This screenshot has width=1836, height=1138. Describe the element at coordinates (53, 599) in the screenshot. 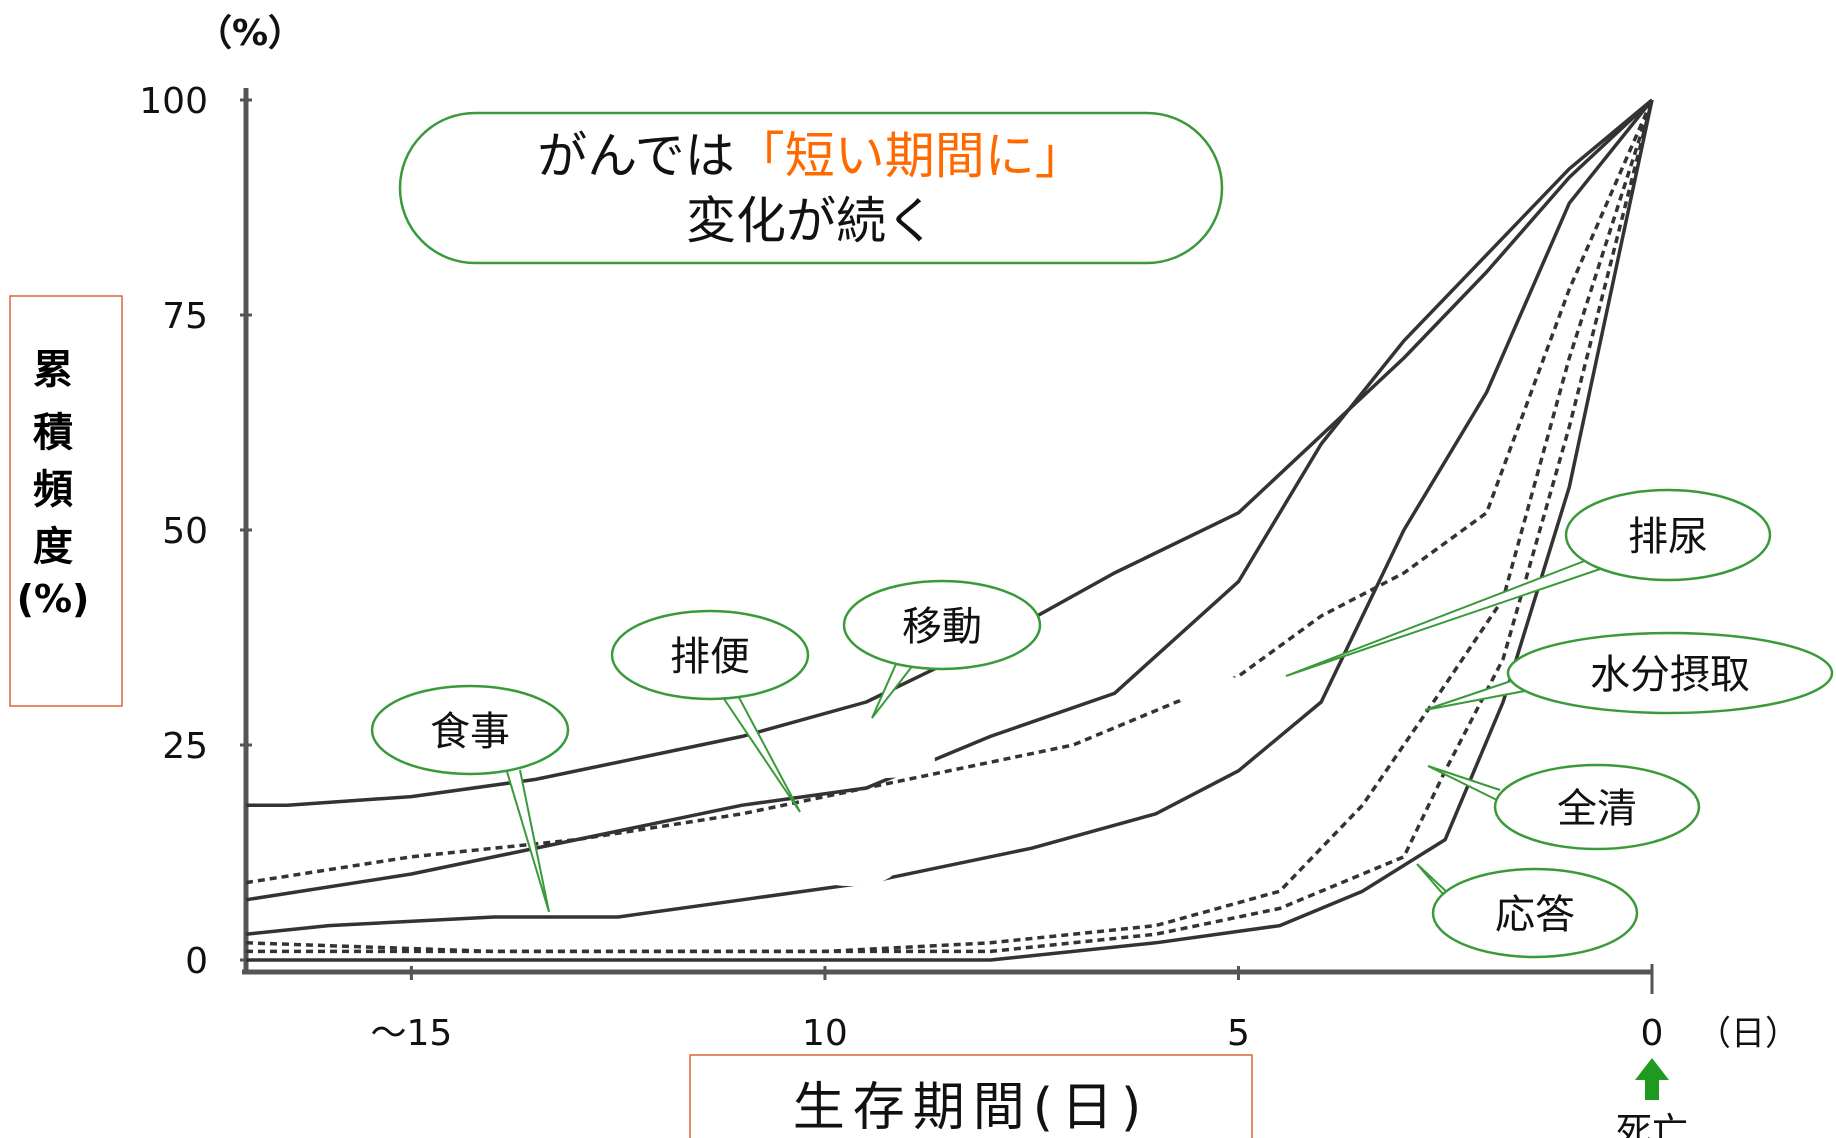

I see `ylabel-char-5: (%)` at that location.